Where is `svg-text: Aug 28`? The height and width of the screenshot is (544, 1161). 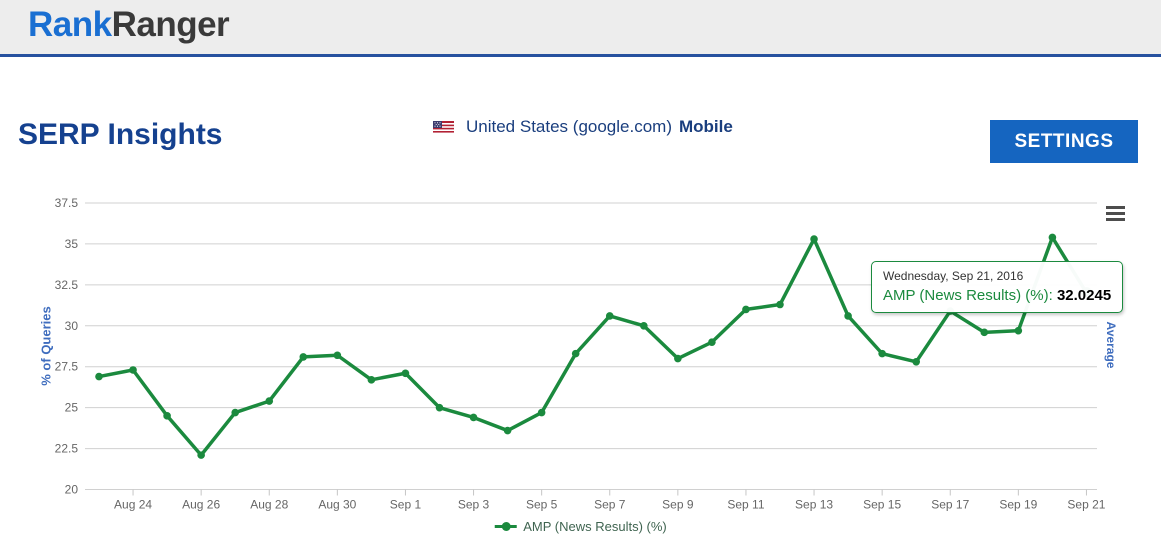 svg-text: Aug 28 is located at coordinates (269, 505).